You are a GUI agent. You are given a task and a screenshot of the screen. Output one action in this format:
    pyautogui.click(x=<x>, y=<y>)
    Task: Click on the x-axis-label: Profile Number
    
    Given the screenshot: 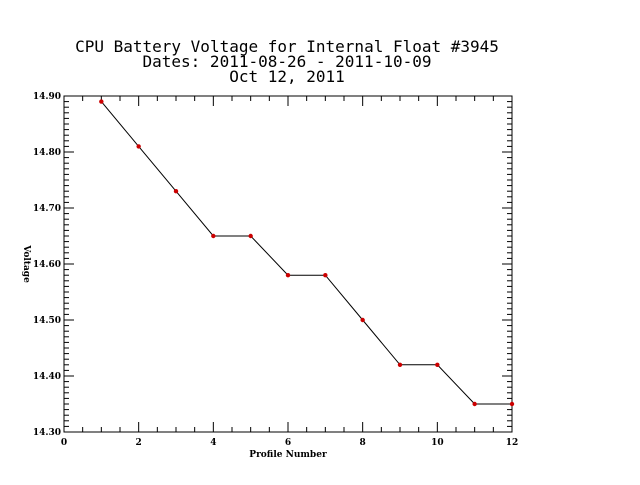 What is the action you would take?
    pyautogui.click(x=288, y=455)
    